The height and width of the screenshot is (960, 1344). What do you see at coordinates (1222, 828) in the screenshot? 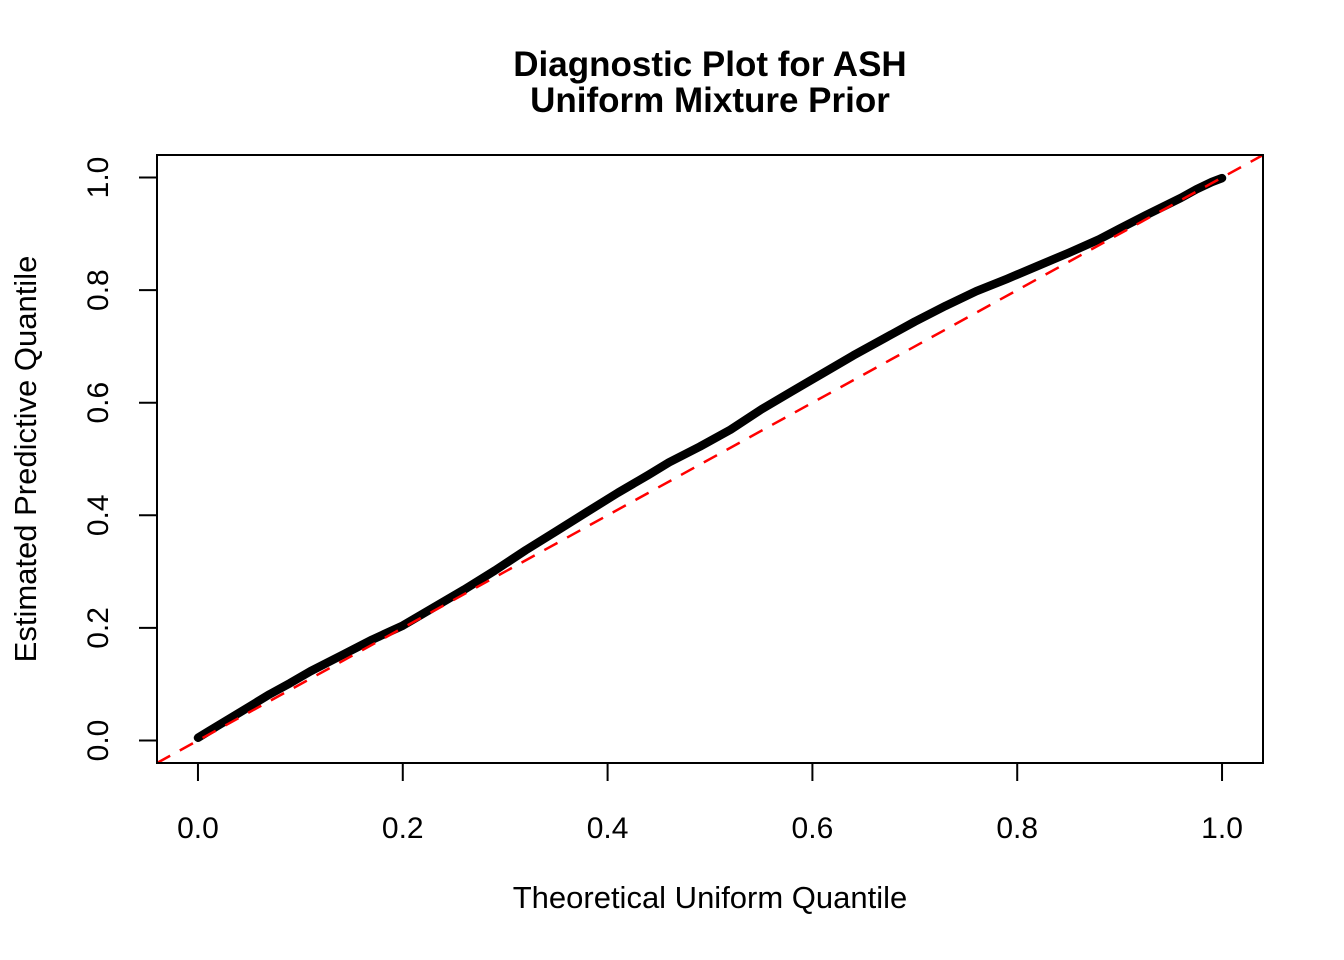
I see `x-tick-label: 1.0` at bounding box center [1222, 828].